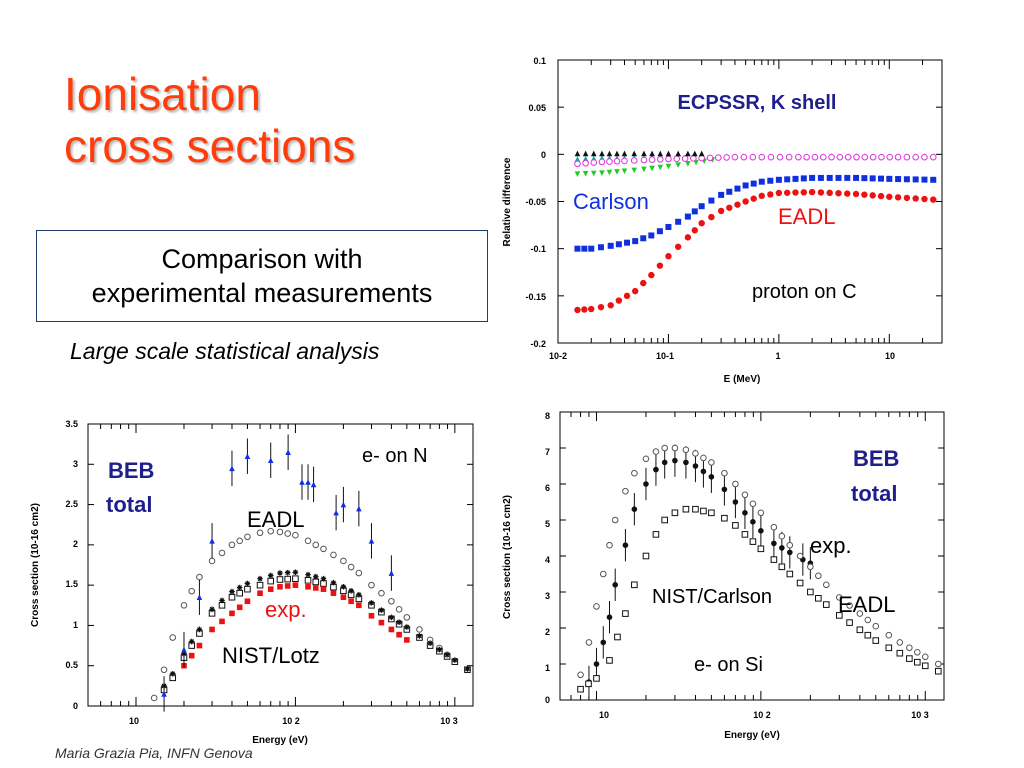  What do you see at coordinates (262, 293) in the screenshot?
I see `comparison-line-2: experimental measurements` at bounding box center [262, 293].